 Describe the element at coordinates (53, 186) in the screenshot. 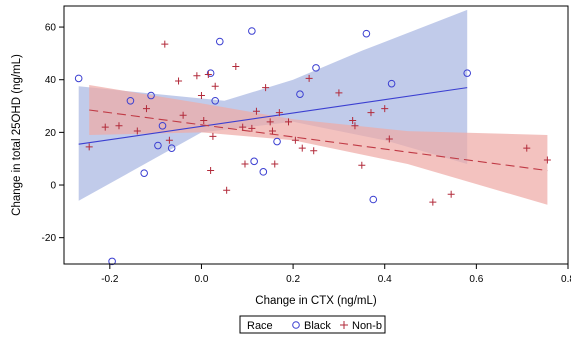

I see `y-tick-label: 0` at that location.